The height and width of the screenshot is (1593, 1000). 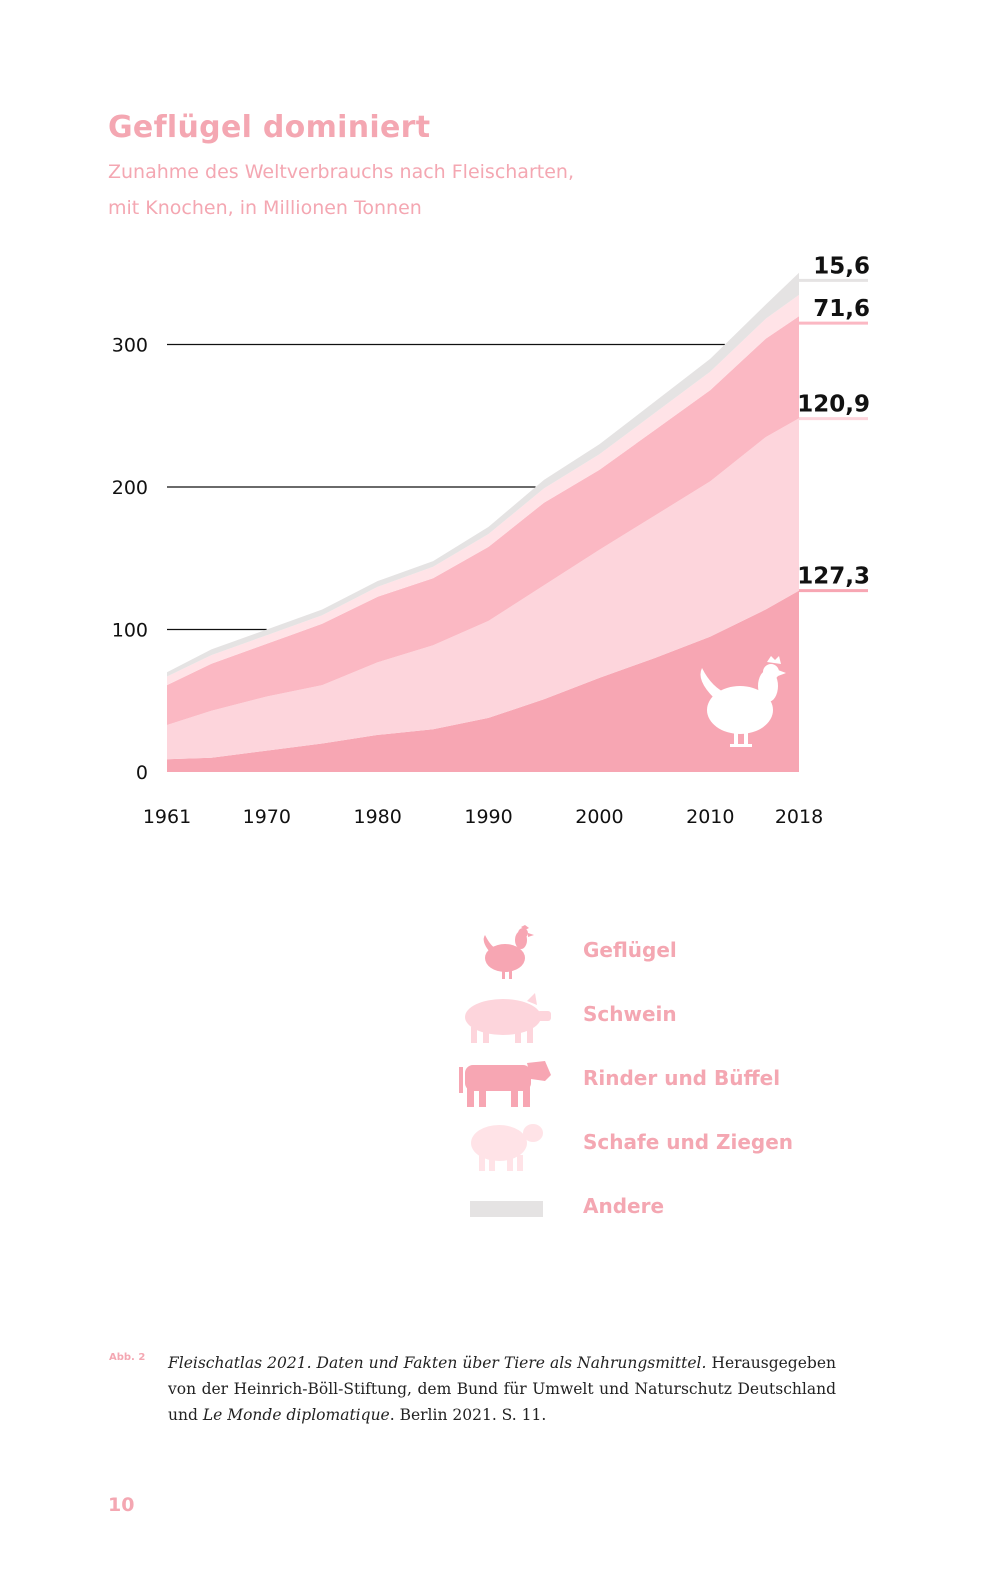 What do you see at coordinates (741, 745) in the screenshot?
I see `chicken-feet` at bounding box center [741, 745].